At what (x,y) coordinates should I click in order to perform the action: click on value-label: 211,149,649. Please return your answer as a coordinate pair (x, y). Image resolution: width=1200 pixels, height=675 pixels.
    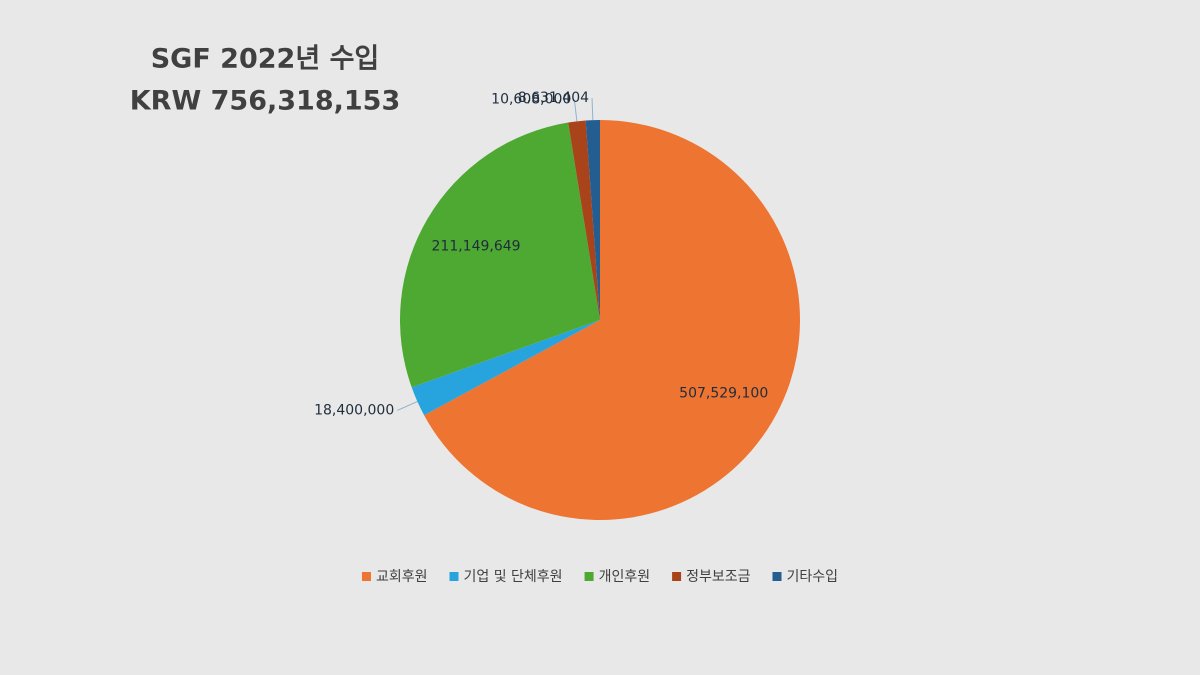
    Looking at the image, I should click on (476, 247).